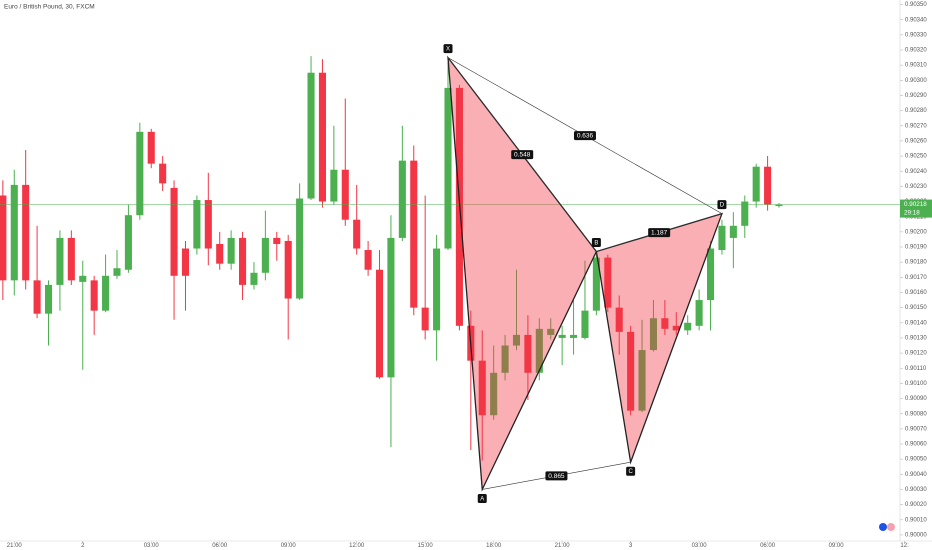 The width and height of the screenshot is (932, 550). I want to click on y-tick-label: 0.90230, so click(916, 187).